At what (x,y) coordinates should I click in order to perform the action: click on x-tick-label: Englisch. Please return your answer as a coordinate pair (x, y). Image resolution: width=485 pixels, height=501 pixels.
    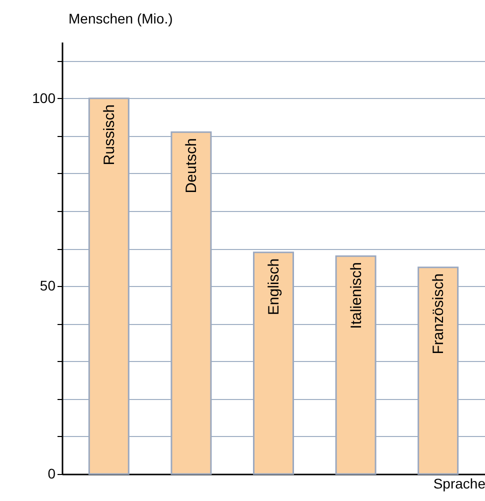
    Looking at the image, I should click on (274, 287).